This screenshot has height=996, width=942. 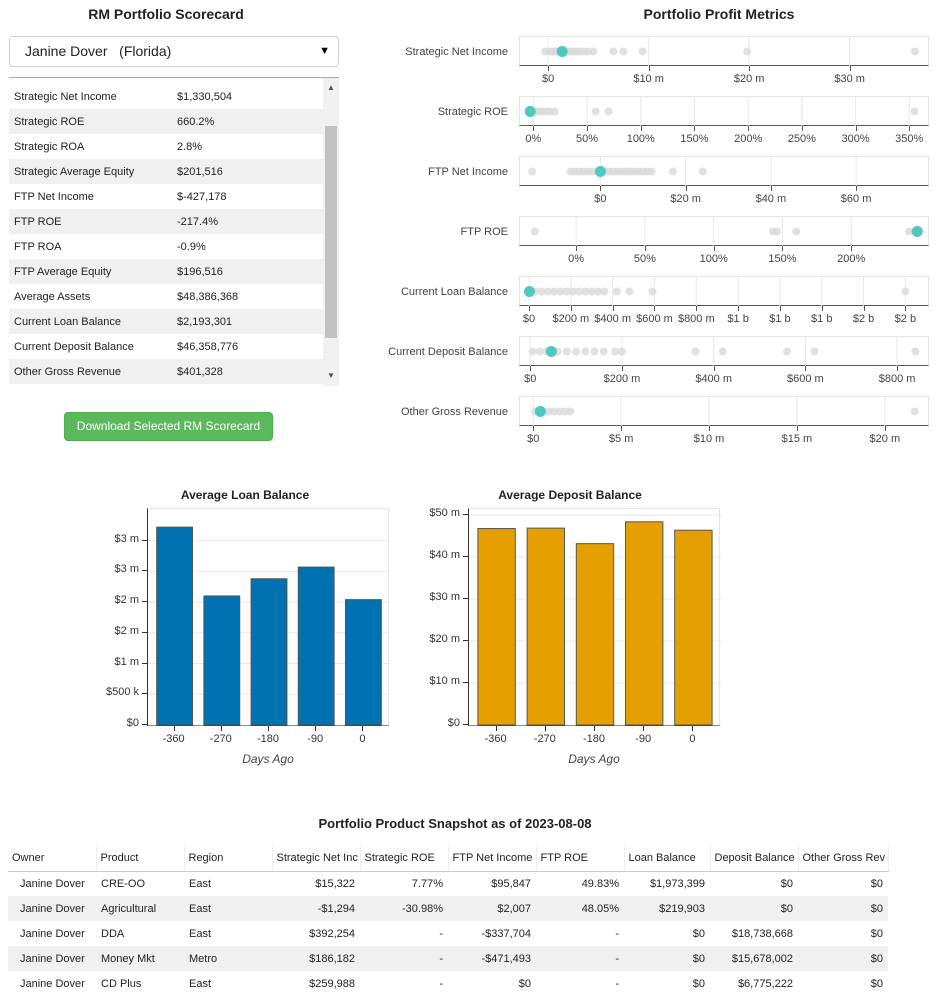 What do you see at coordinates (140, 858) in the screenshot?
I see `column-header: Product` at bounding box center [140, 858].